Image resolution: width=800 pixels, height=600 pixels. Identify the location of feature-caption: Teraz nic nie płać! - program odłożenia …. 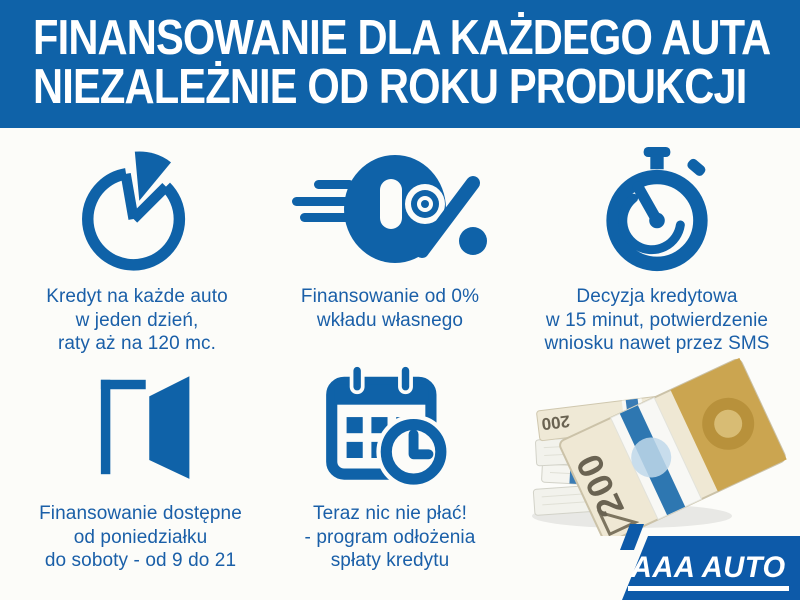
(390, 537).